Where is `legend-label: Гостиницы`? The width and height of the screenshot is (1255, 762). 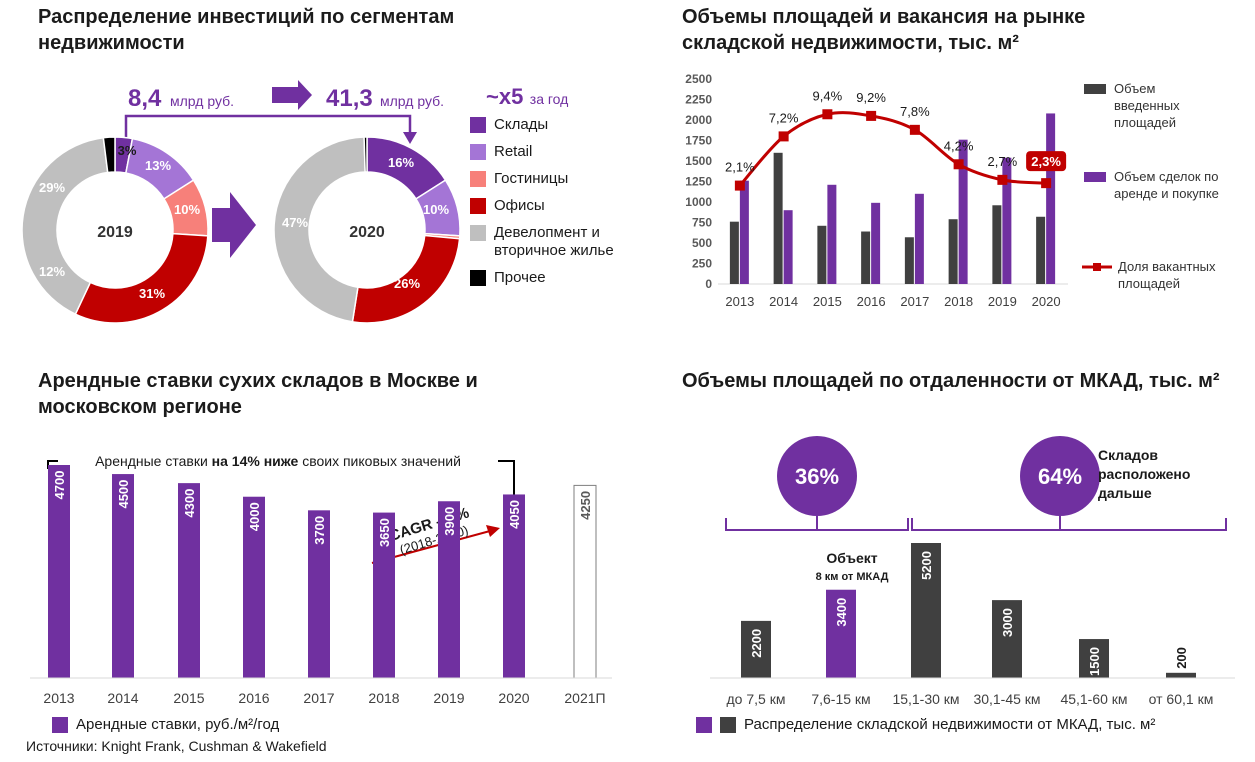 legend-label: Гостиницы is located at coordinates (531, 178).